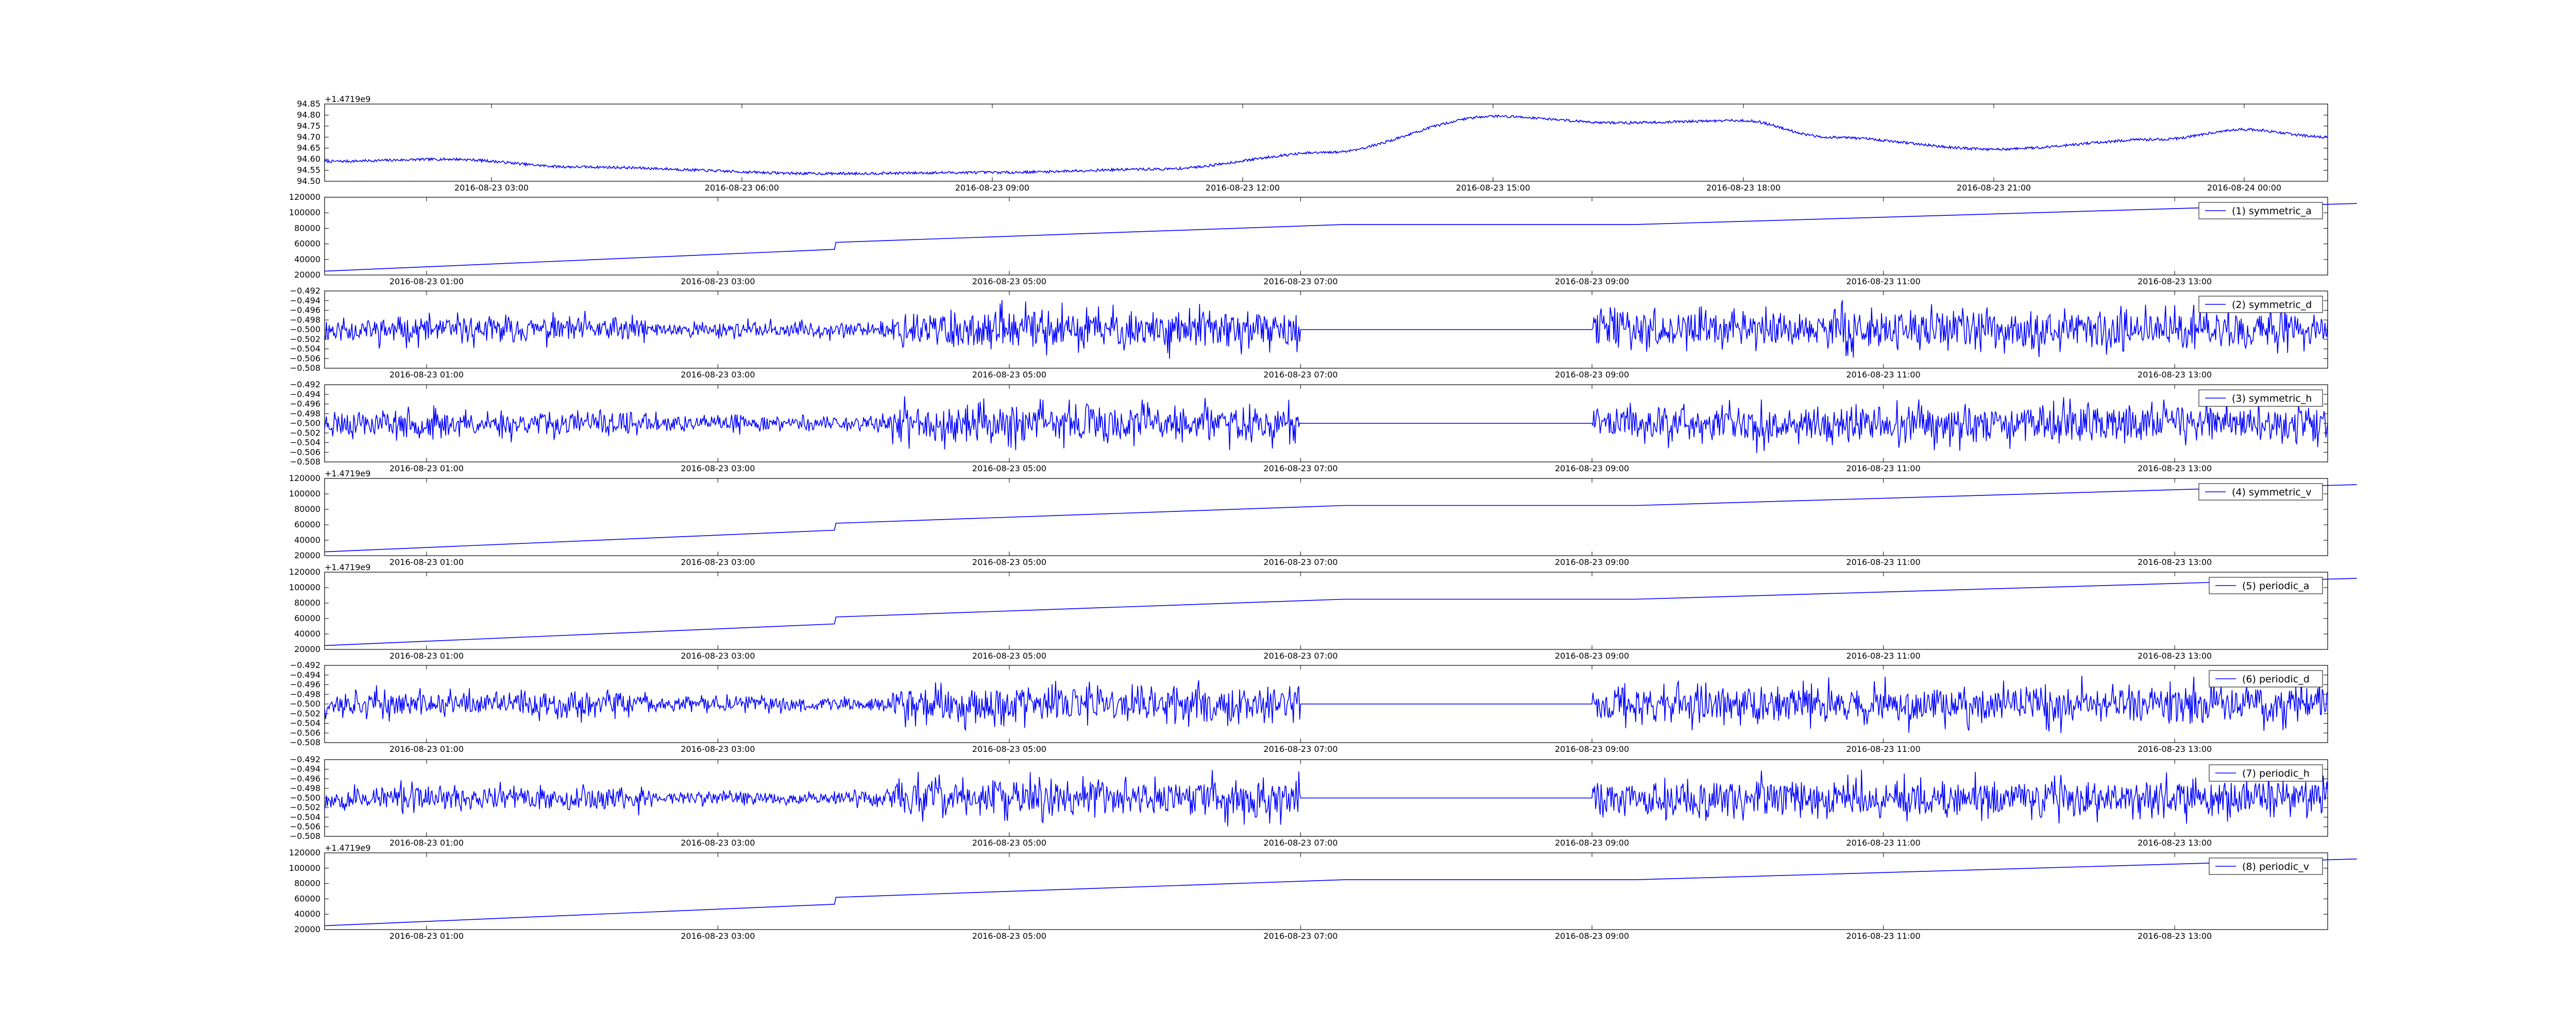  What do you see at coordinates (1493, 188) in the screenshot?
I see `x-tick-label: 2016-08-23 15:00` at bounding box center [1493, 188].